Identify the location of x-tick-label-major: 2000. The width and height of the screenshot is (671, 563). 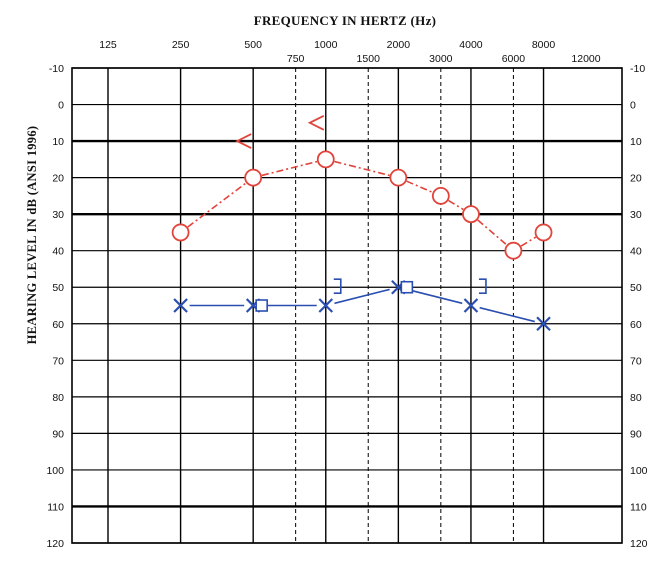
(399, 45).